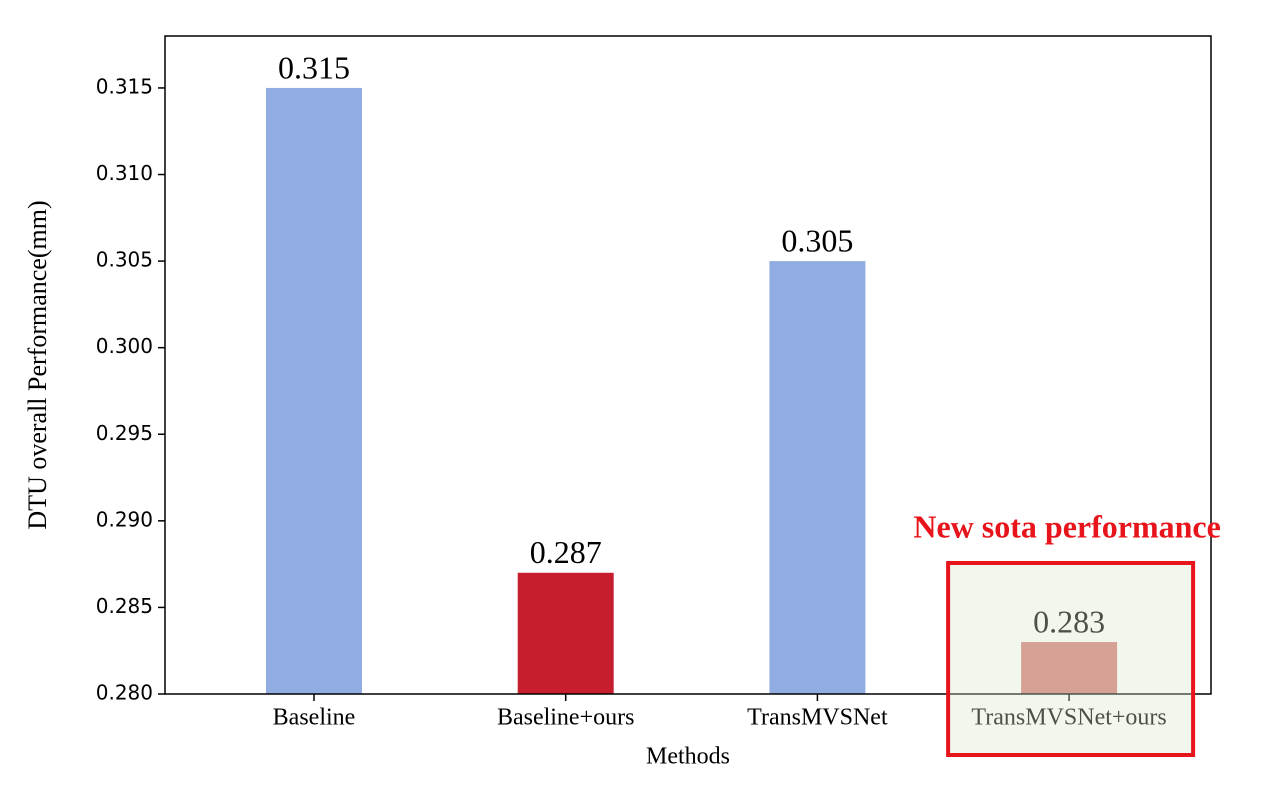  Describe the element at coordinates (1066, 526) in the screenshot. I see `annotation: New sota performance` at that location.